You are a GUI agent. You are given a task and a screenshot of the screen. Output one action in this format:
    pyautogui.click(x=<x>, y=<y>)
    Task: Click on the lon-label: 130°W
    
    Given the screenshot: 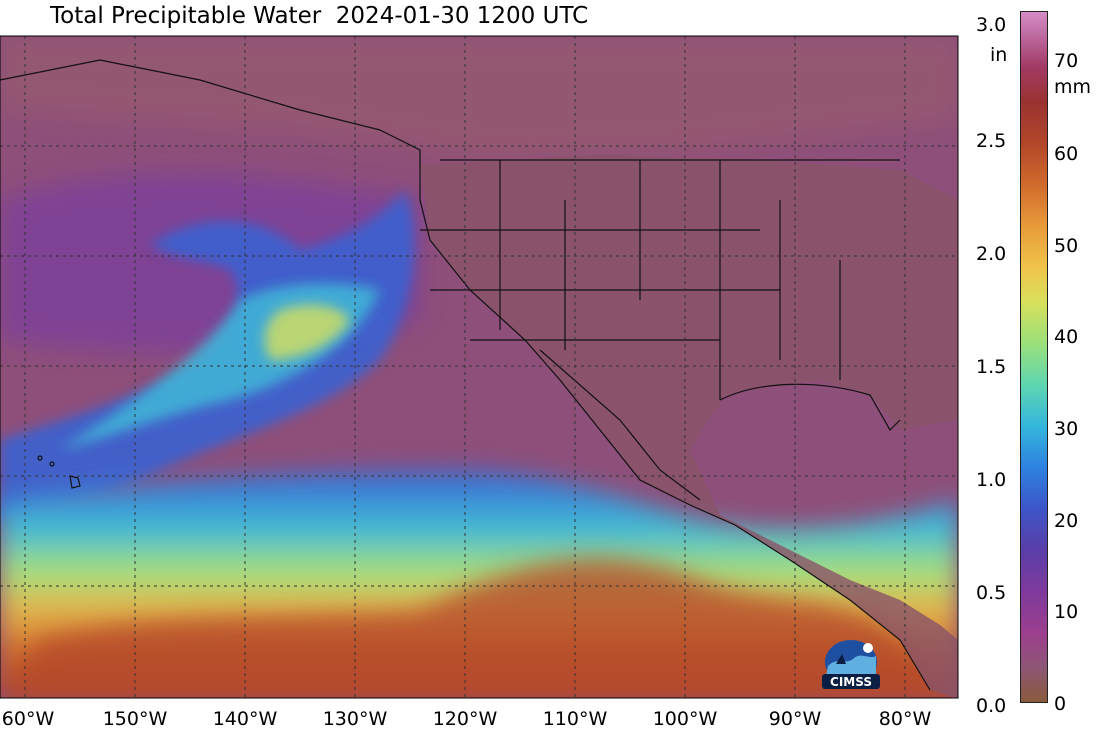 What is the action you would take?
    pyautogui.click(x=355, y=719)
    